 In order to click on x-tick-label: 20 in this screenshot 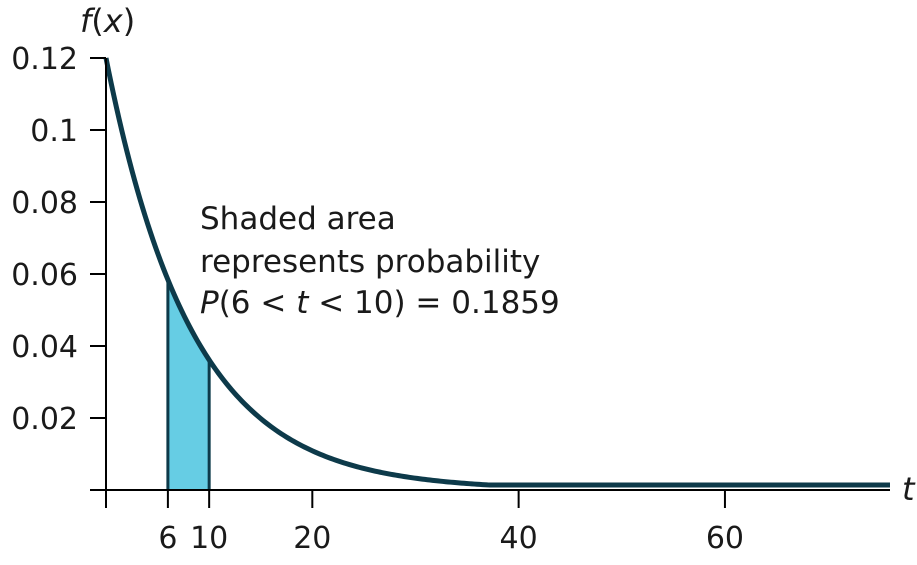, I will do `click(312, 538)`.